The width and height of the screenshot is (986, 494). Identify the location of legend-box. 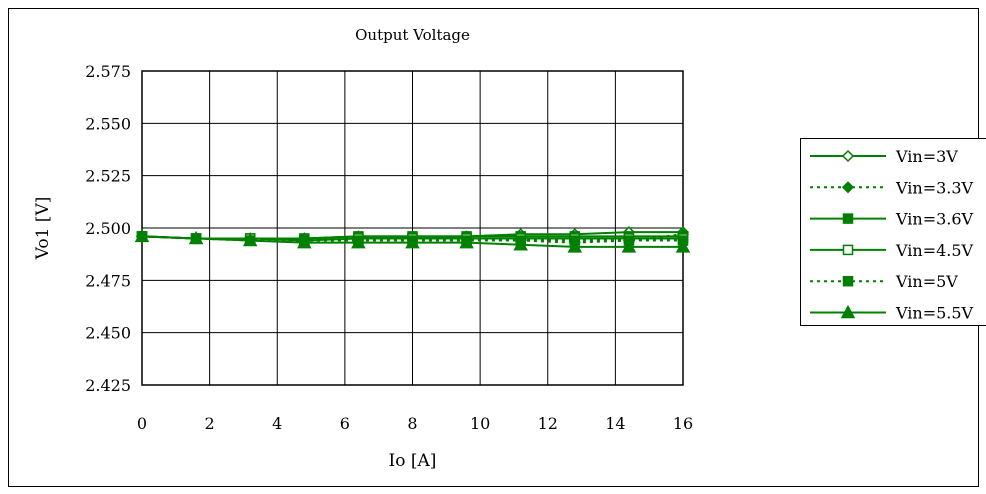
(893, 232).